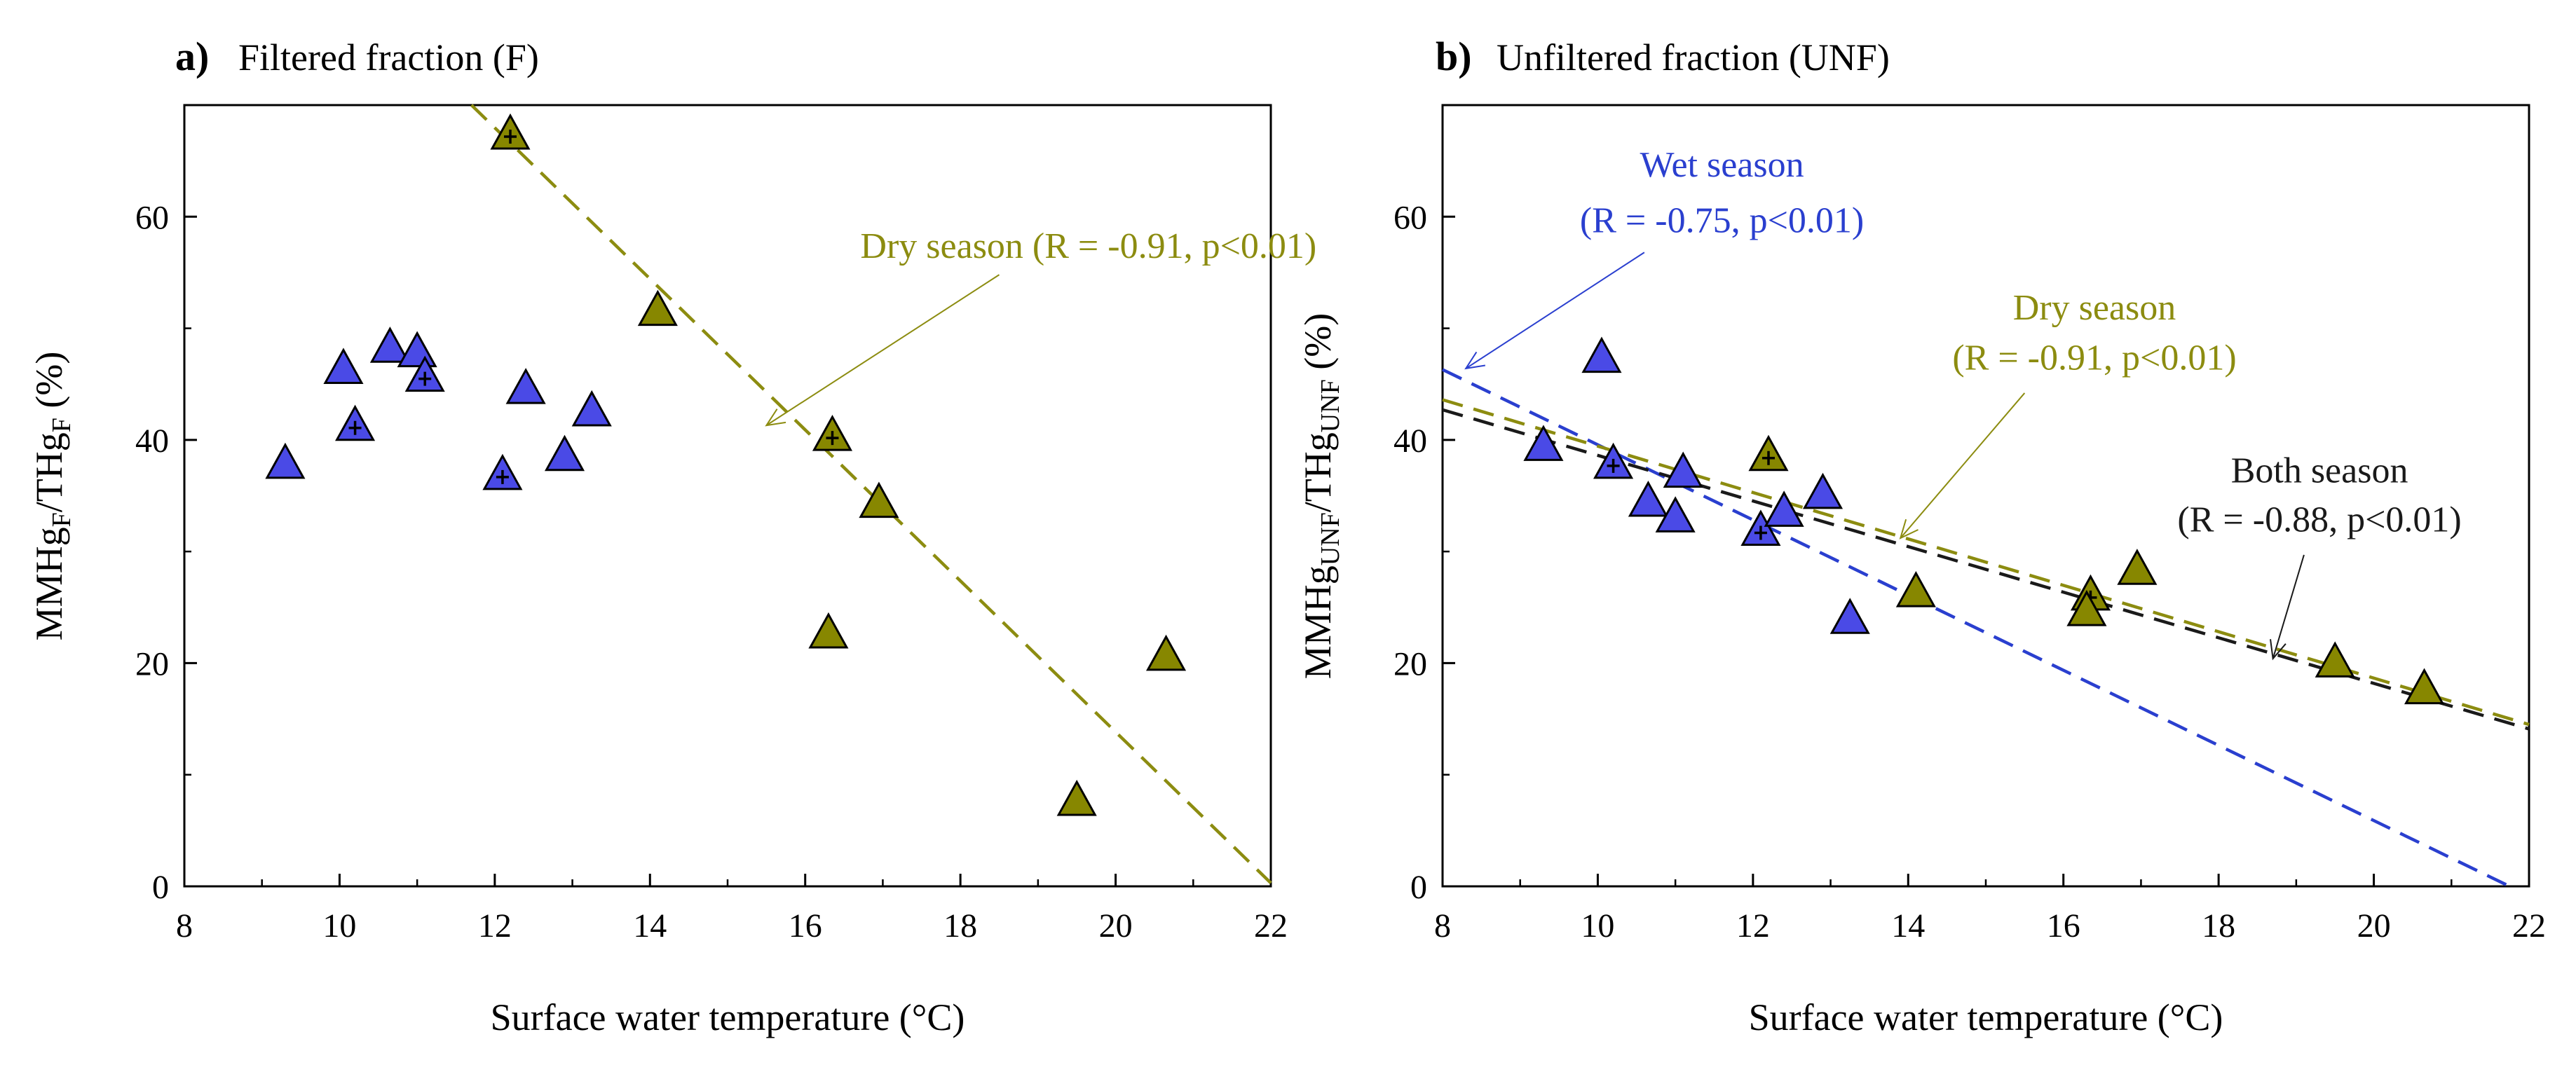 This screenshot has width=2576, height=1065. I want to click on annotation-label: Wet season, so click(1722, 165).